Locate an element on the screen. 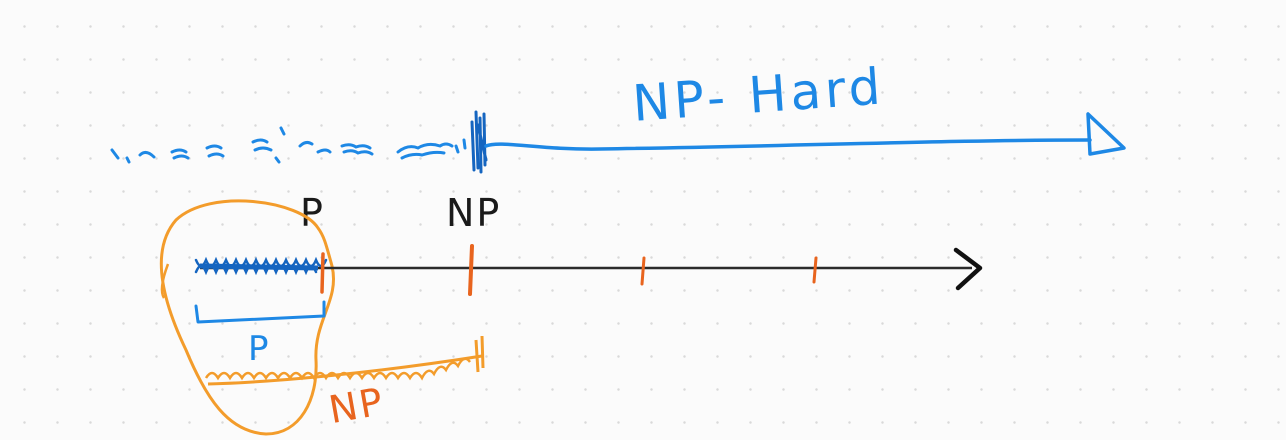  p-tick is located at coordinates (322, 273).